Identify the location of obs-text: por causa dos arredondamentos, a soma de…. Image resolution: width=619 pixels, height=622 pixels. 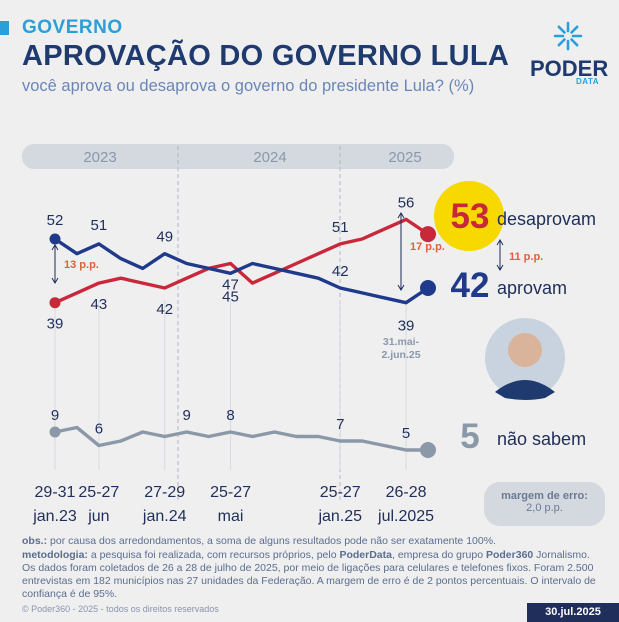
(271, 541).